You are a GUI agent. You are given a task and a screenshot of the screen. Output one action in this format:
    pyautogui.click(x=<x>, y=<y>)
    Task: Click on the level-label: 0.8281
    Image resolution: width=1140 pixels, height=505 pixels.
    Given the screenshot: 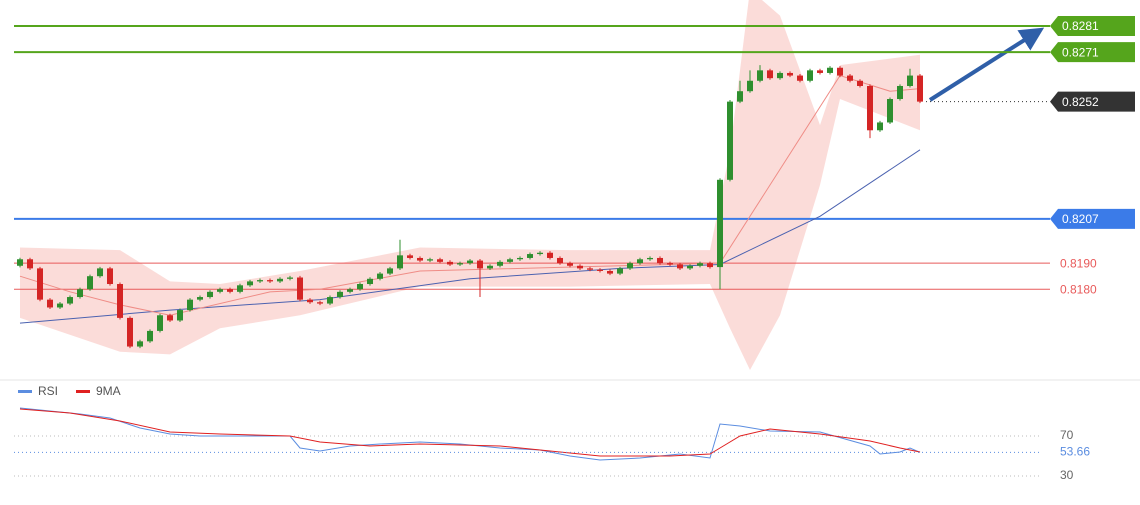 What is the action you would take?
    pyautogui.click(x=1080, y=26)
    